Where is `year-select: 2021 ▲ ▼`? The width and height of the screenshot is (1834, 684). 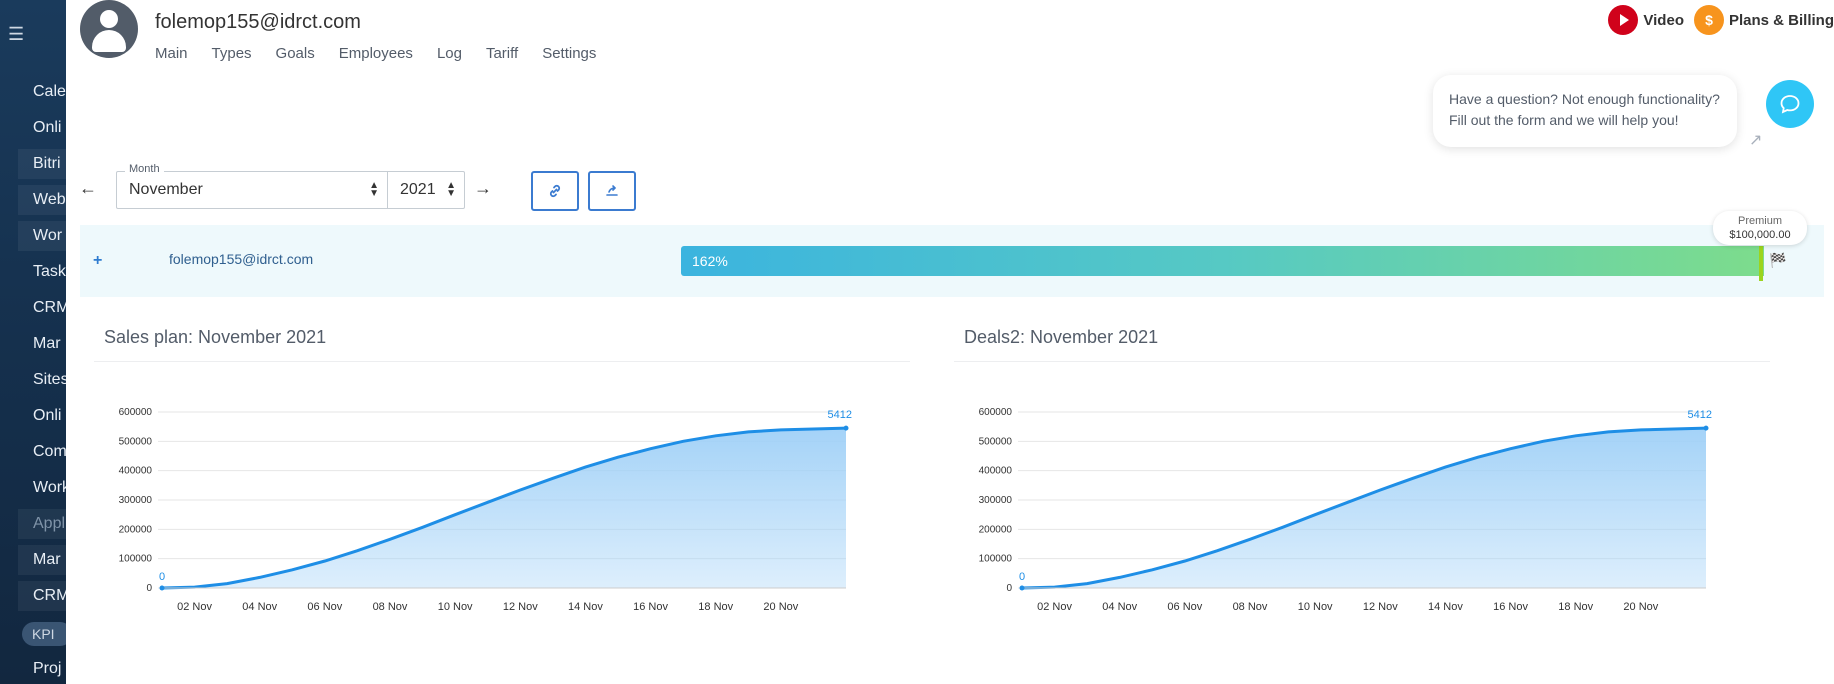 year-select: 2021 ▲ ▼ is located at coordinates (426, 190).